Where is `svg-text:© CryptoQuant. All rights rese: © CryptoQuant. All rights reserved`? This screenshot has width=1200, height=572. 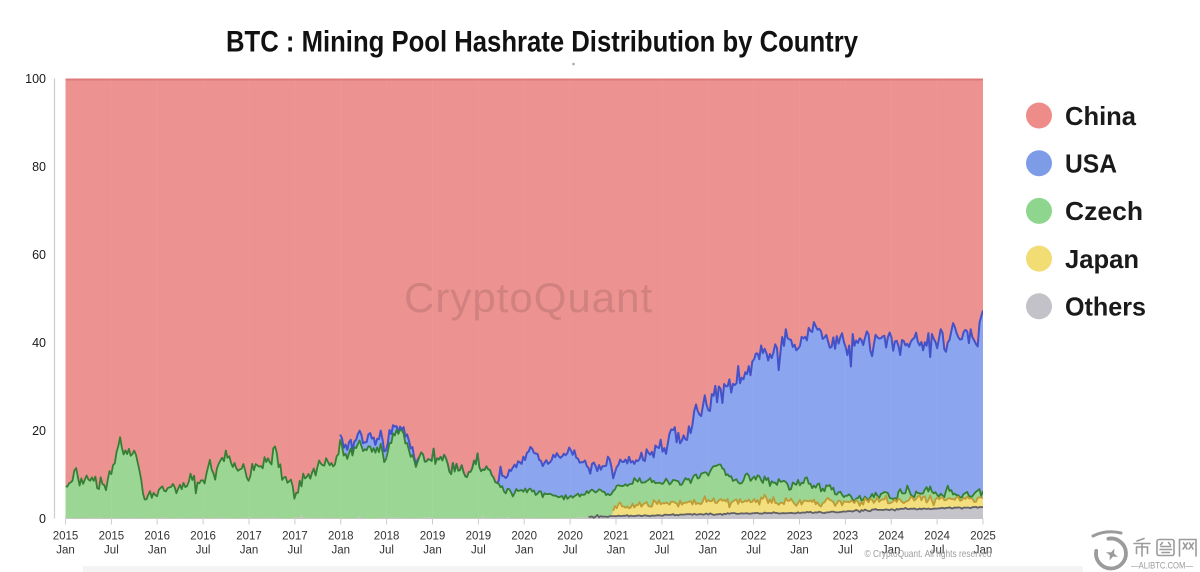 svg-text:© CryptoQuant. All rights rese: © CryptoQuant. All rights reserved is located at coordinates (928, 554).